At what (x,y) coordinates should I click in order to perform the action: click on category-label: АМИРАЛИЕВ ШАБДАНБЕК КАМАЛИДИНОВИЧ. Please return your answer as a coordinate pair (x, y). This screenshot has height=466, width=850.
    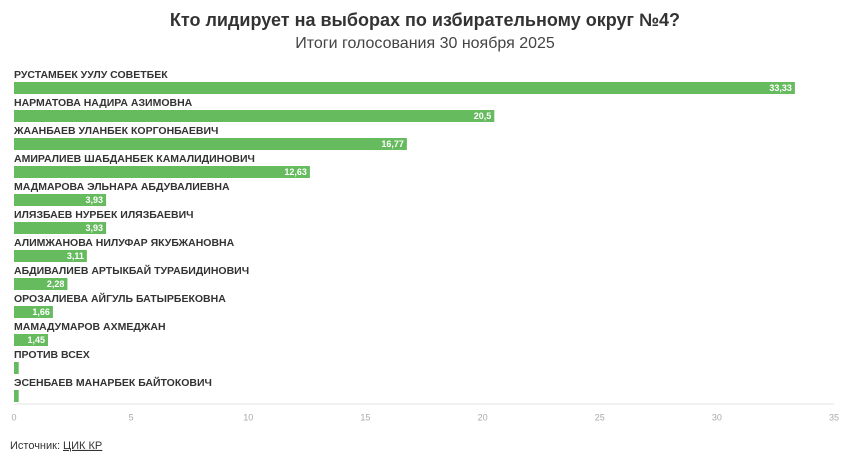
    Looking at the image, I should click on (134, 159).